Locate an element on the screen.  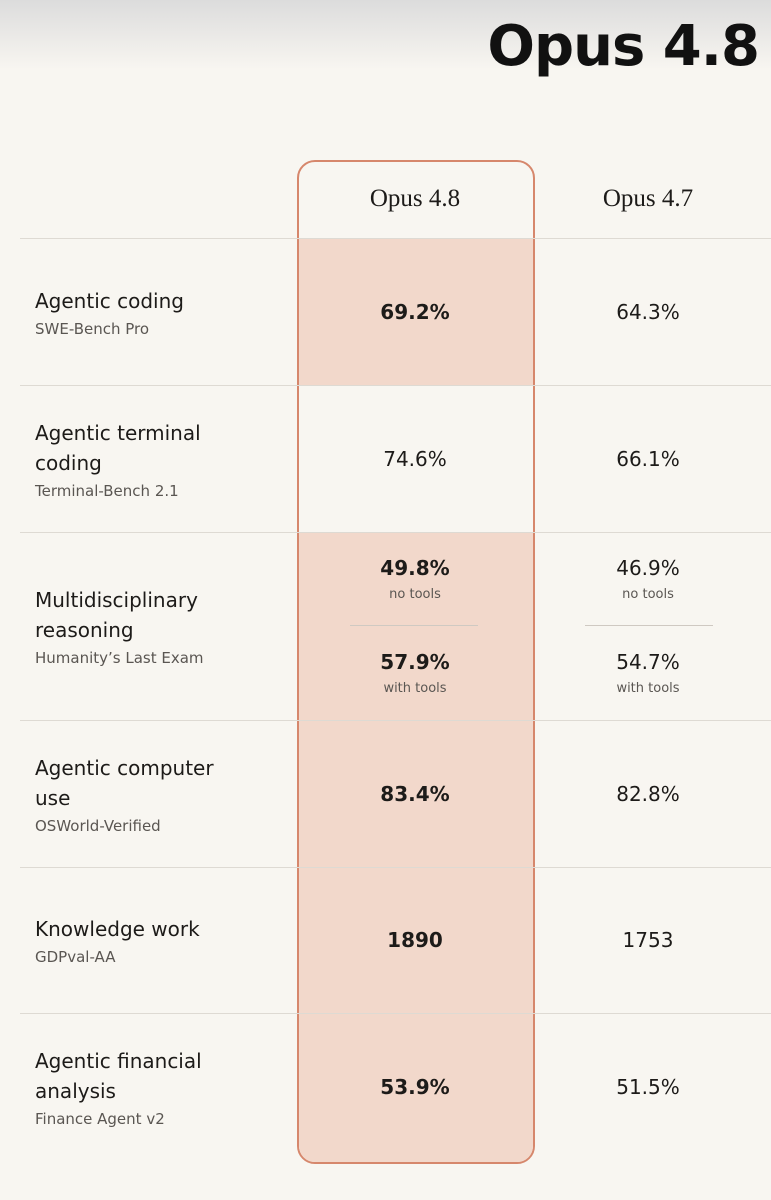
score: 1753 is located at coordinates (648, 940).